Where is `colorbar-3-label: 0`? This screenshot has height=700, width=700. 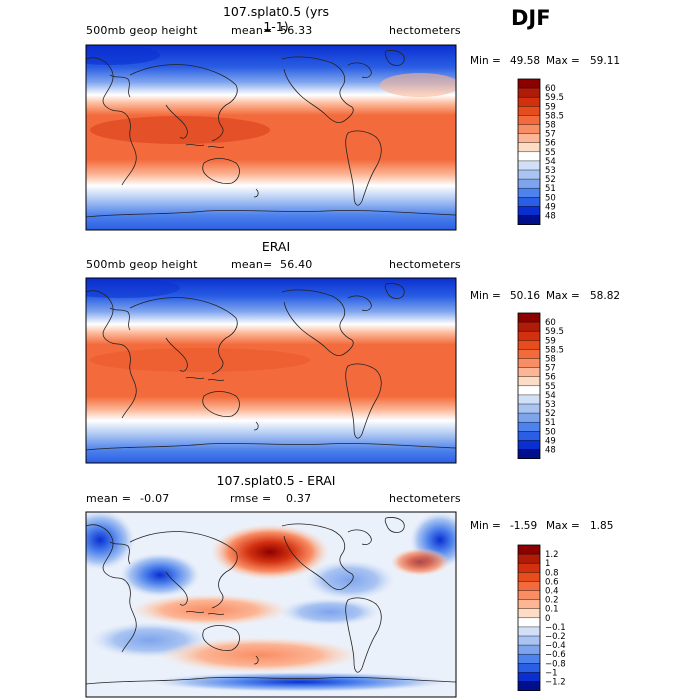 colorbar-3-label: 0 is located at coordinates (547, 619).